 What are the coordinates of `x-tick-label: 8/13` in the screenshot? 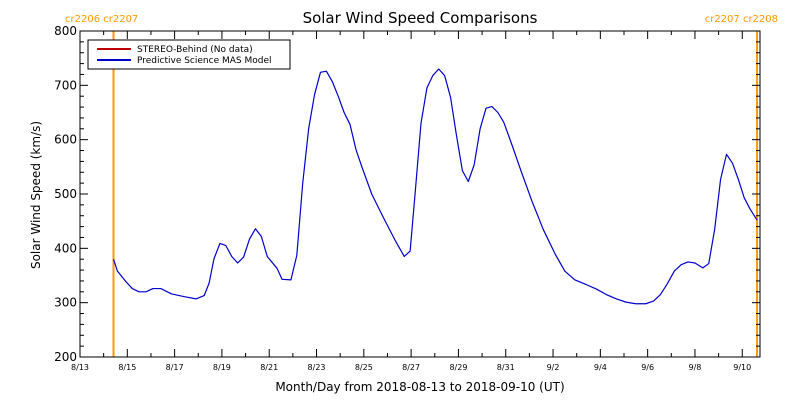 It's located at (80, 367).